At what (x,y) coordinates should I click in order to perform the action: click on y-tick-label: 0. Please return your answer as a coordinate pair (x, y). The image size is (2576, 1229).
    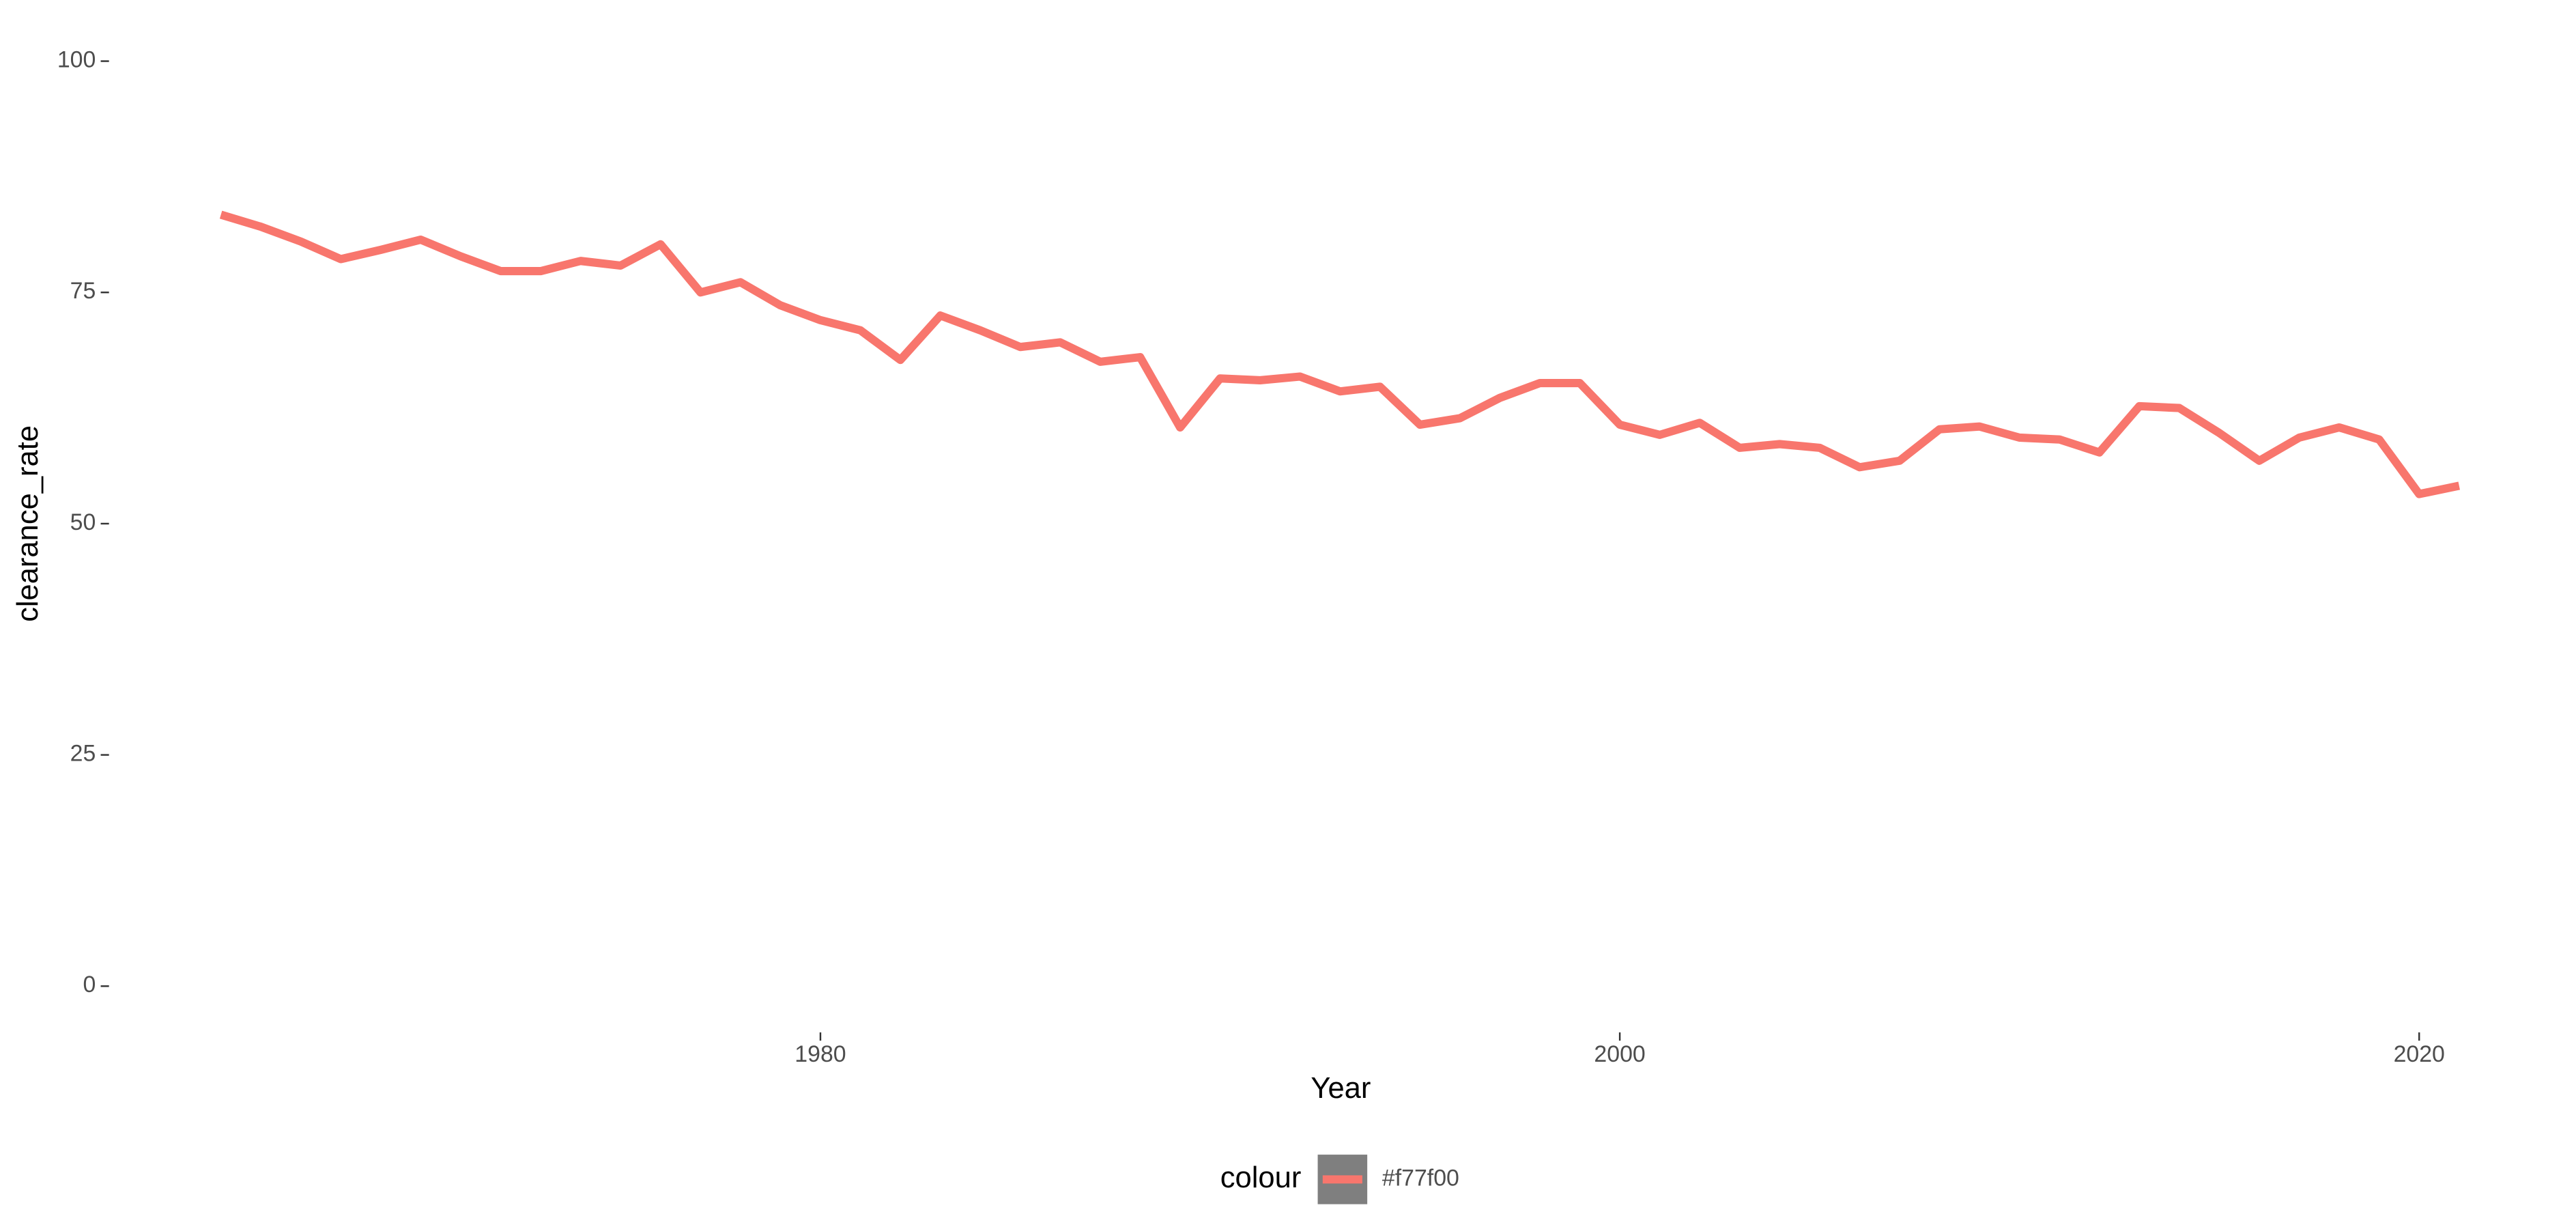
    Looking at the image, I should click on (89, 985).